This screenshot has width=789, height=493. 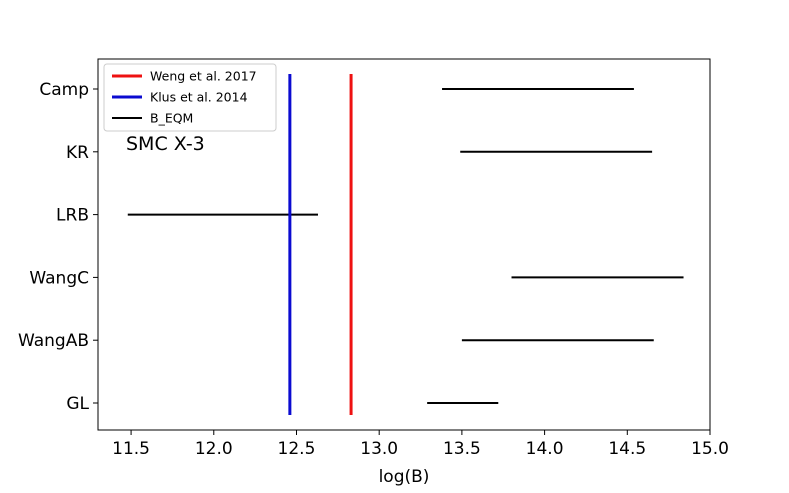 What do you see at coordinates (72, 216) in the screenshot?
I see `y-tick-label-lrb: LRB` at bounding box center [72, 216].